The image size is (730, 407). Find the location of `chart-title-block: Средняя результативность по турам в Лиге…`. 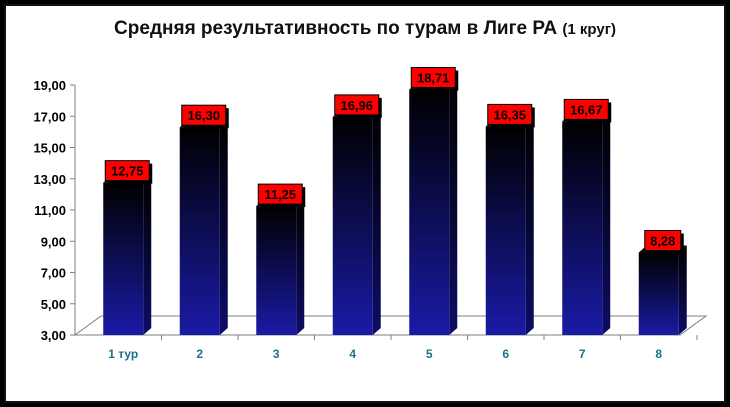

chart-title-block: Средняя результативность по турам в Лиге… is located at coordinates (365, 29).